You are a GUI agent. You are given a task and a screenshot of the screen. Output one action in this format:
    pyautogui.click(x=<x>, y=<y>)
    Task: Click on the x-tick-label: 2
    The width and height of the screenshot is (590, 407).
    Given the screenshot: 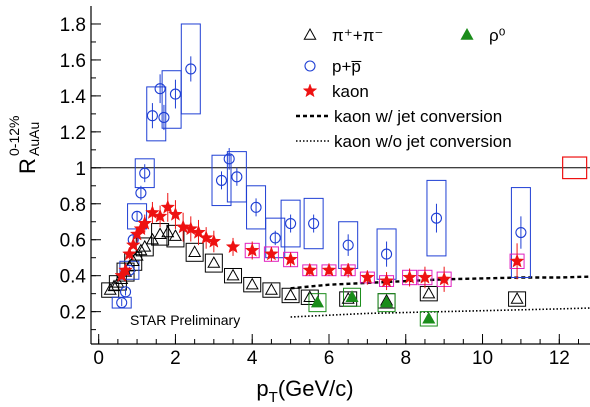 What is the action you would take?
    pyautogui.click(x=175, y=358)
    